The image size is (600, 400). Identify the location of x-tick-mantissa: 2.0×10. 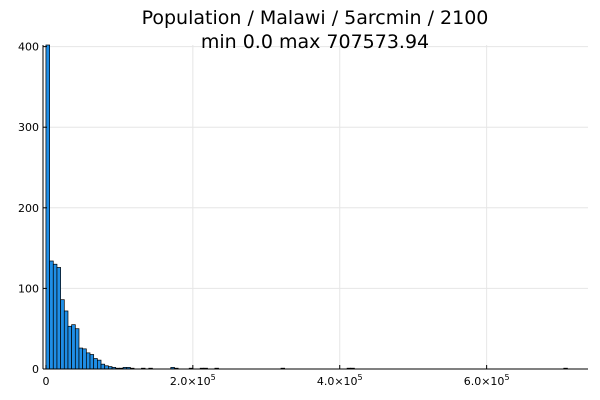
(190, 381).